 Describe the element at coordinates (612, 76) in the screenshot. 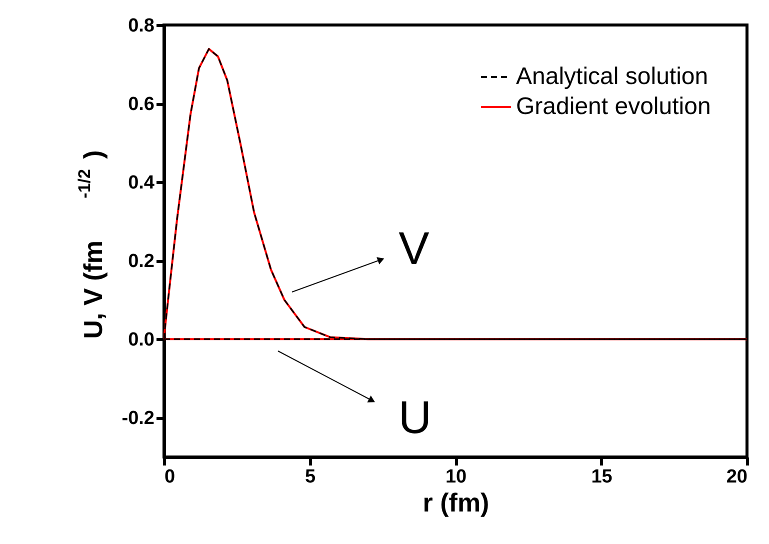

I see `legend-label: Analytical solution` at that location.